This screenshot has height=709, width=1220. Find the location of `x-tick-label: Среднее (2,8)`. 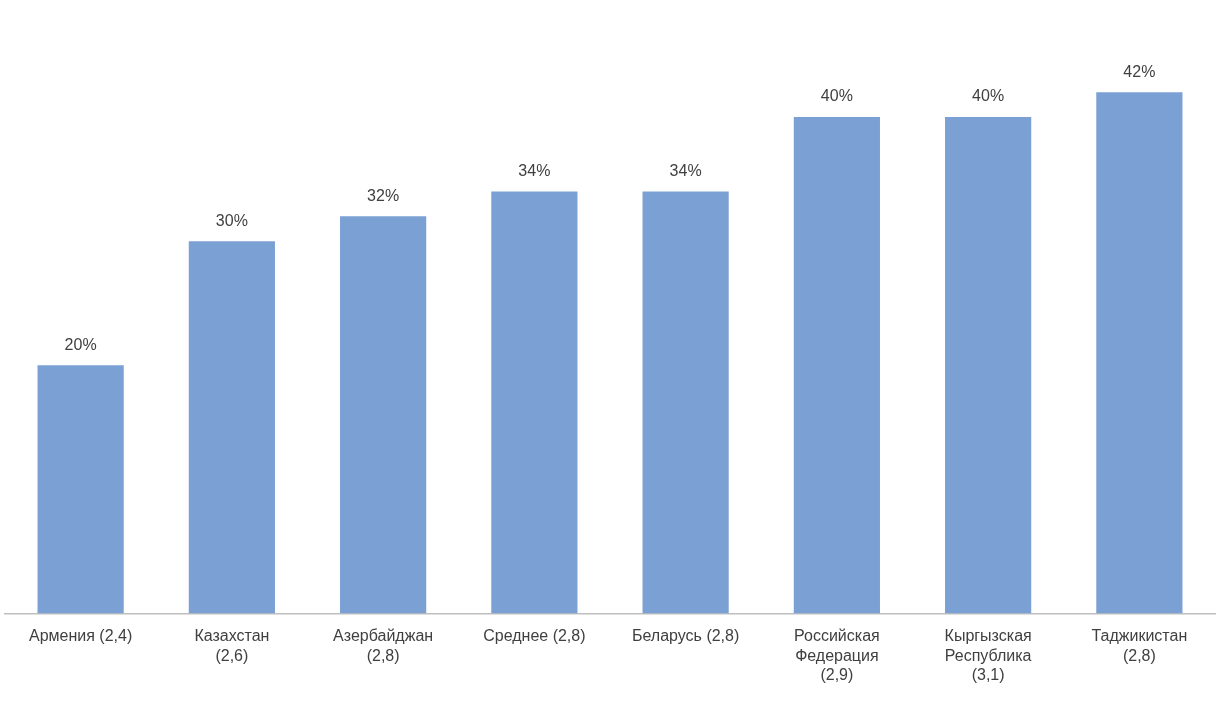

x-tick-label: Среднее (2,8) is located at coordinates (534, 636).